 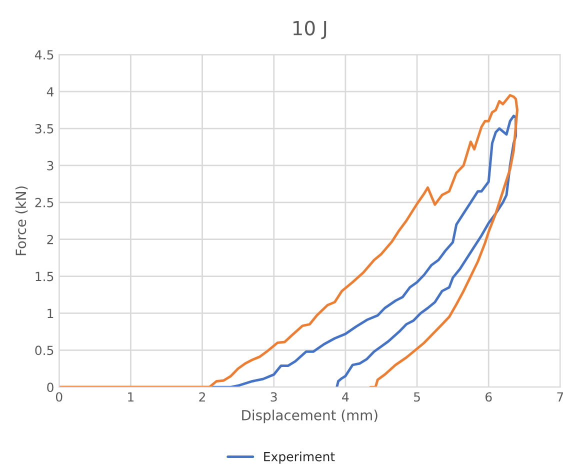 I want to click on y-tick-label: 4, so click(x=50, y=91).